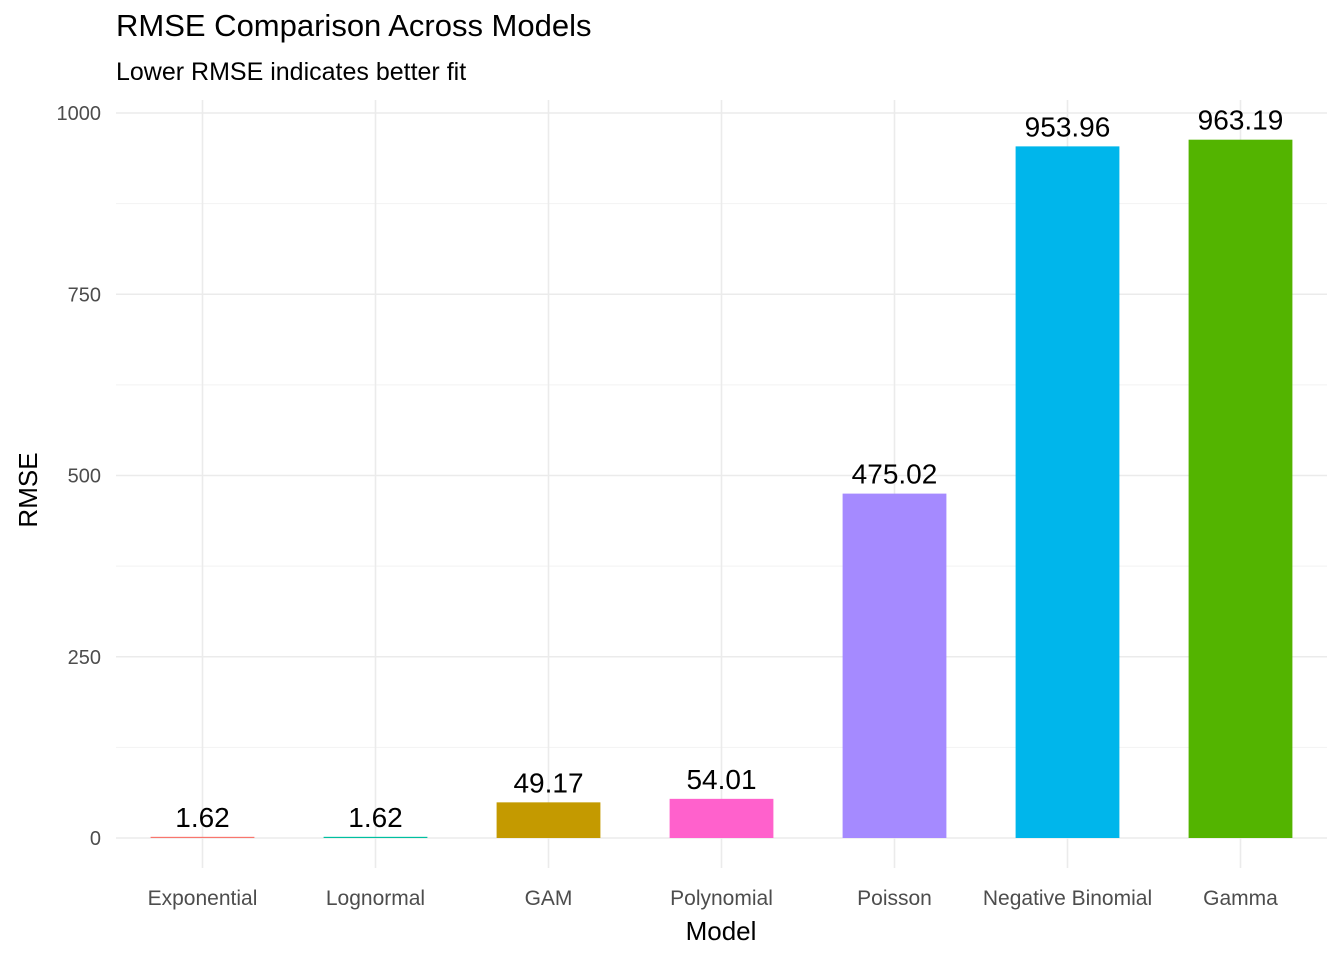 Image resolution: width=1344 pixels, height=960 pixels. Describe the element at coordinates (354, 25) in the screenshot. I see `chart-title: RMSE Comparison Across Models` at that location.